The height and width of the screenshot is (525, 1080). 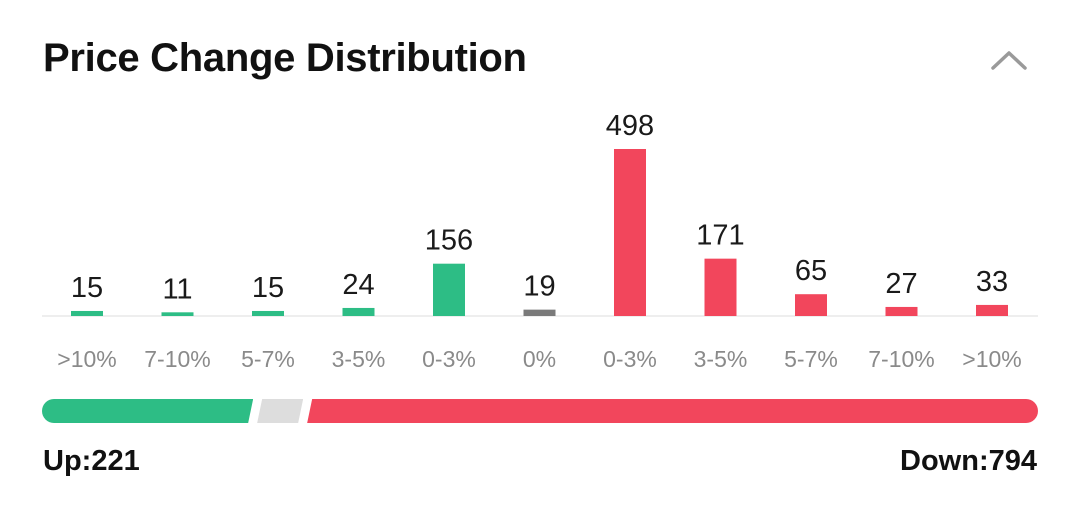 I want to click on down-count-label: Down:794, so click(x=968, y=461).